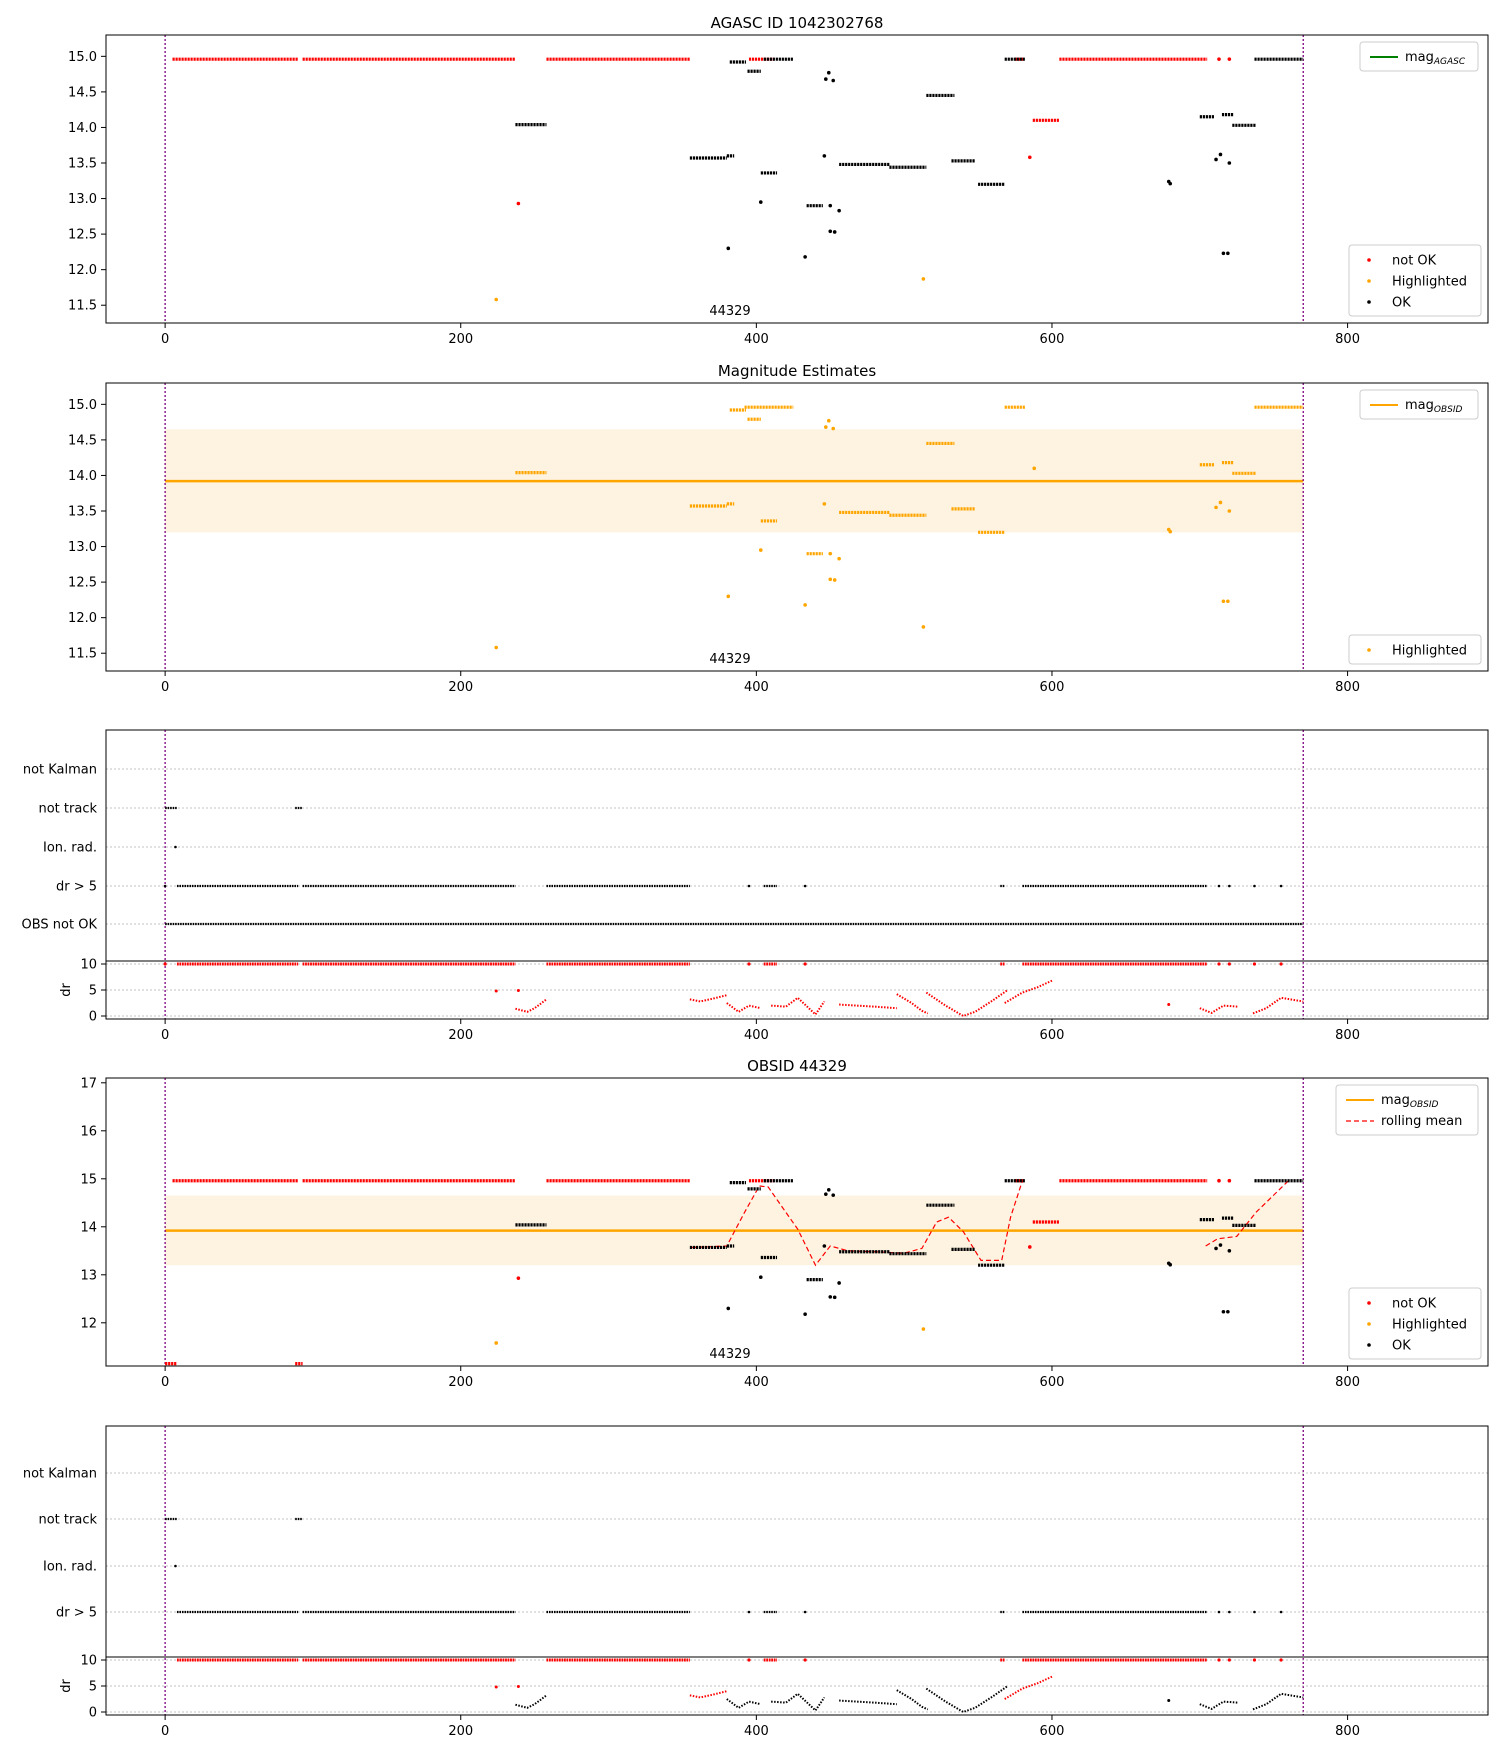 The image size is (1500, 1750). Describe the element at coordinates (82, 128) in the screenshot. I see `y-tick-label: 14.0` at that location.